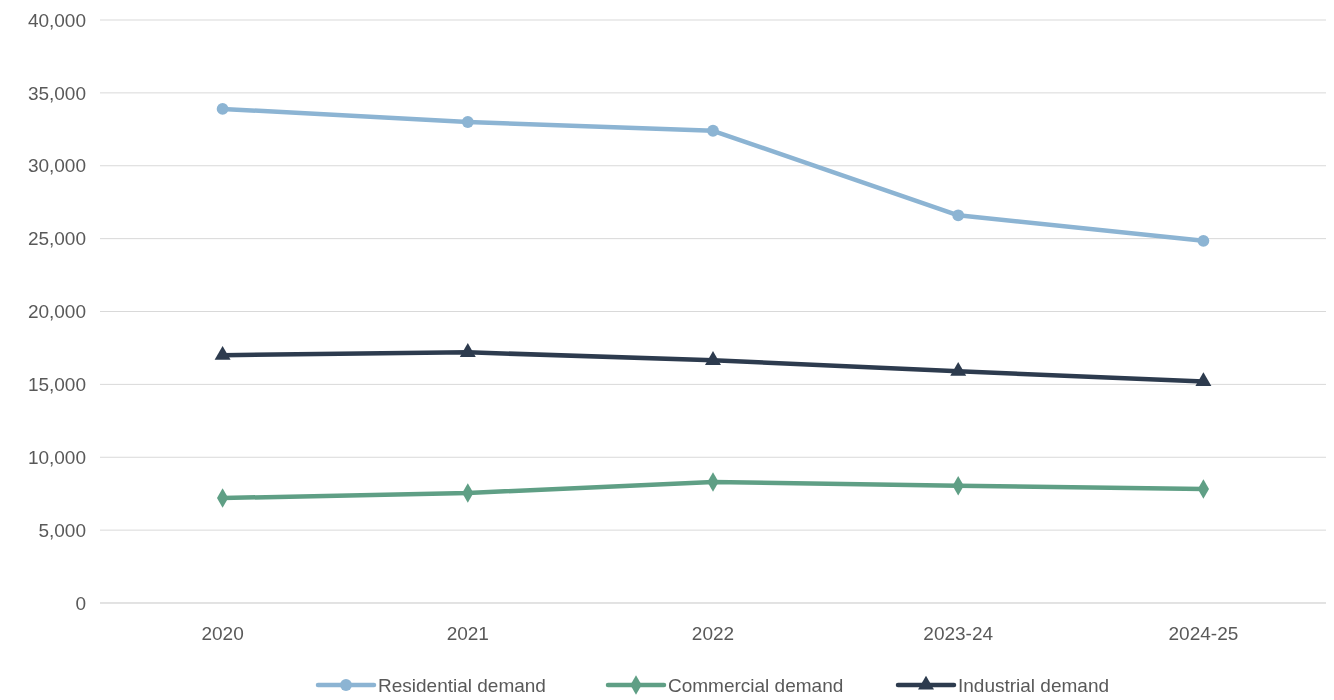 The width and height of the screenshot is (1334, 700). What do you see at coordinates (56, 385) in the screenshot?
I see `y-tick-label: 15,000` at bounding box center [56, 385].